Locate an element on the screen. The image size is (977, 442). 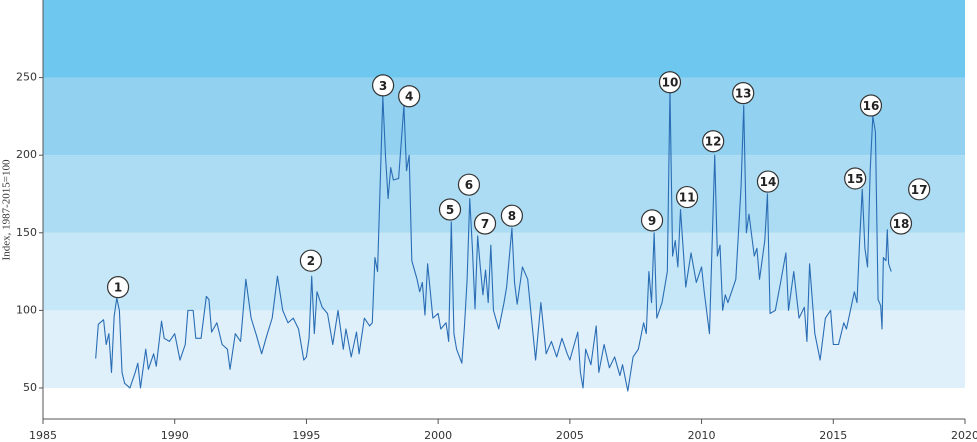
x-tick-label: 2010 is located at coordinates (702, 435).